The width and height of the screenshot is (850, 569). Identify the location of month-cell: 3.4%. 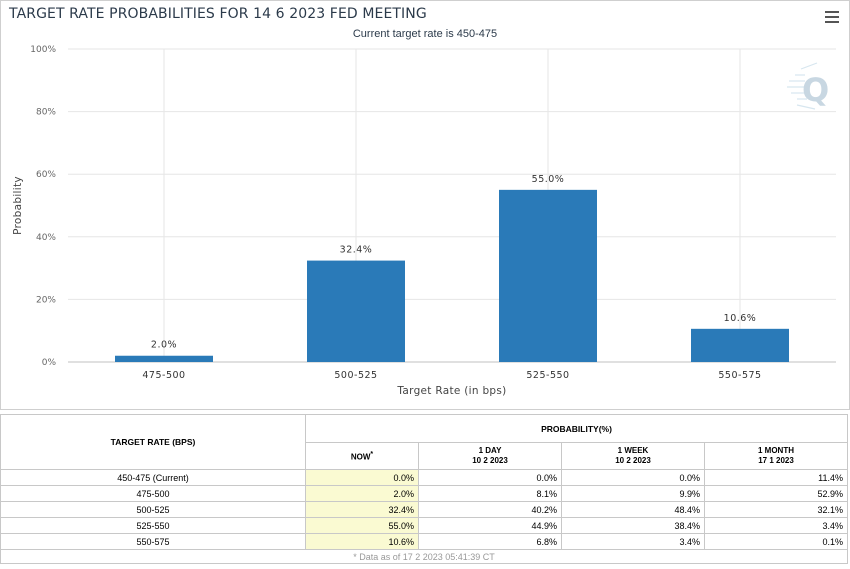
(776, 525).